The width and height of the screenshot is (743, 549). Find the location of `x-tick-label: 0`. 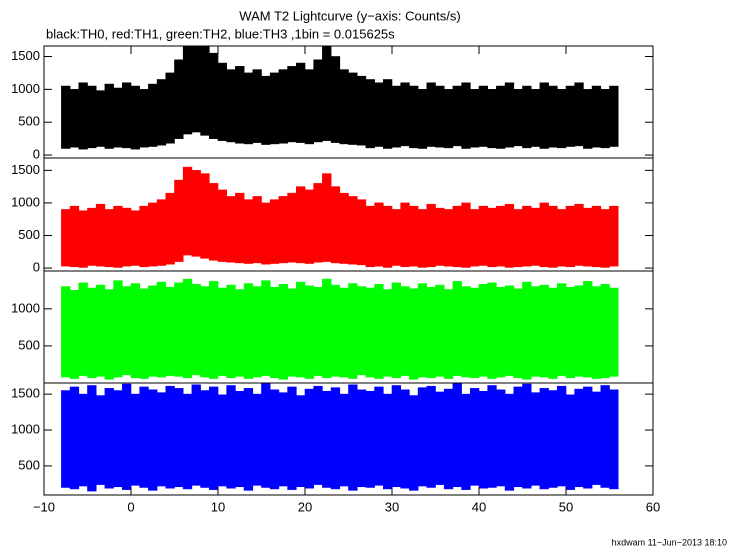

x-tick-label: 0 is located at coordinates (130, 506).